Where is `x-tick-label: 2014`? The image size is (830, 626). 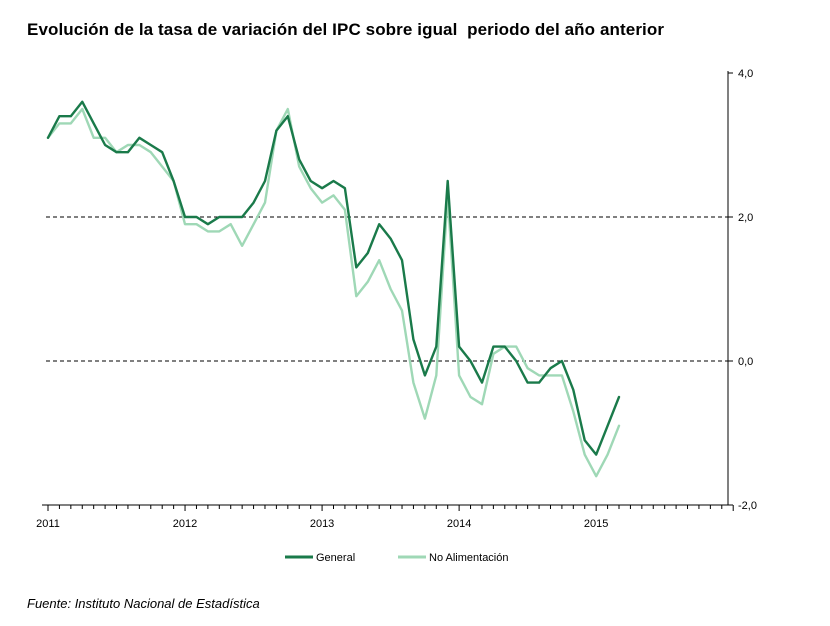 x-tick-label: 2014 is located at coordinates (459, 524).